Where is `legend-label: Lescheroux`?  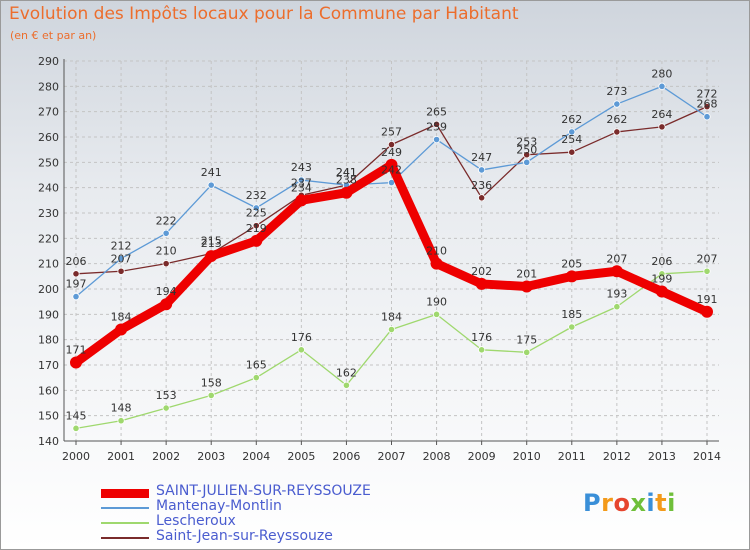 legend-label: Lescheroux is located at coordinates (196, 521).